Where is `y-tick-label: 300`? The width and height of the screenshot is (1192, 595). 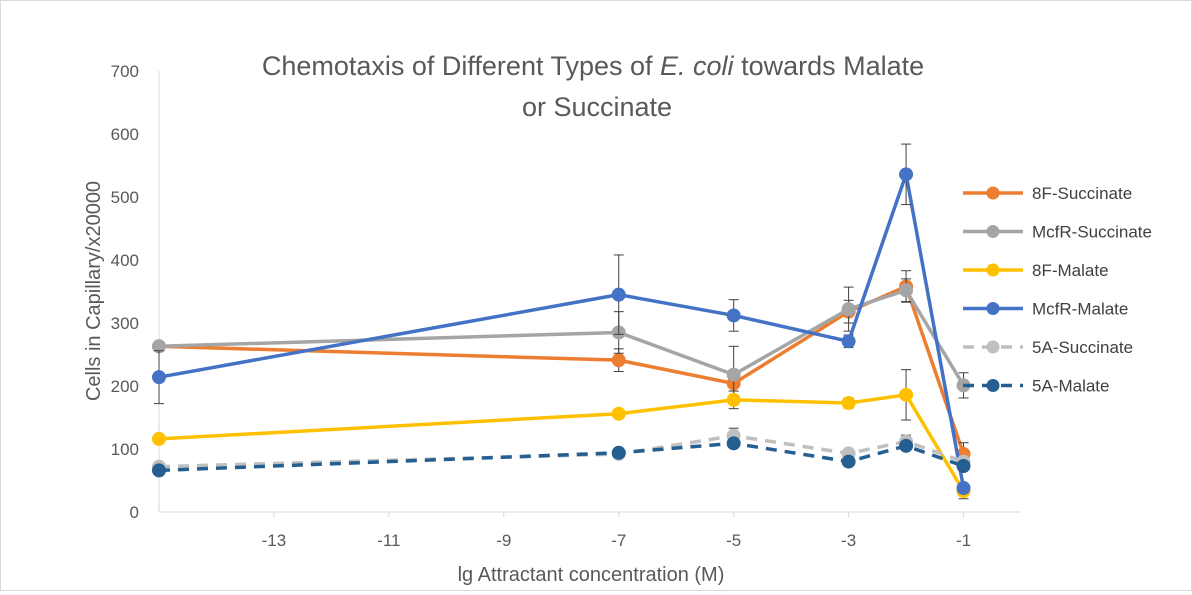
y-tick-label: 300 is located at coordinates (125, 323).